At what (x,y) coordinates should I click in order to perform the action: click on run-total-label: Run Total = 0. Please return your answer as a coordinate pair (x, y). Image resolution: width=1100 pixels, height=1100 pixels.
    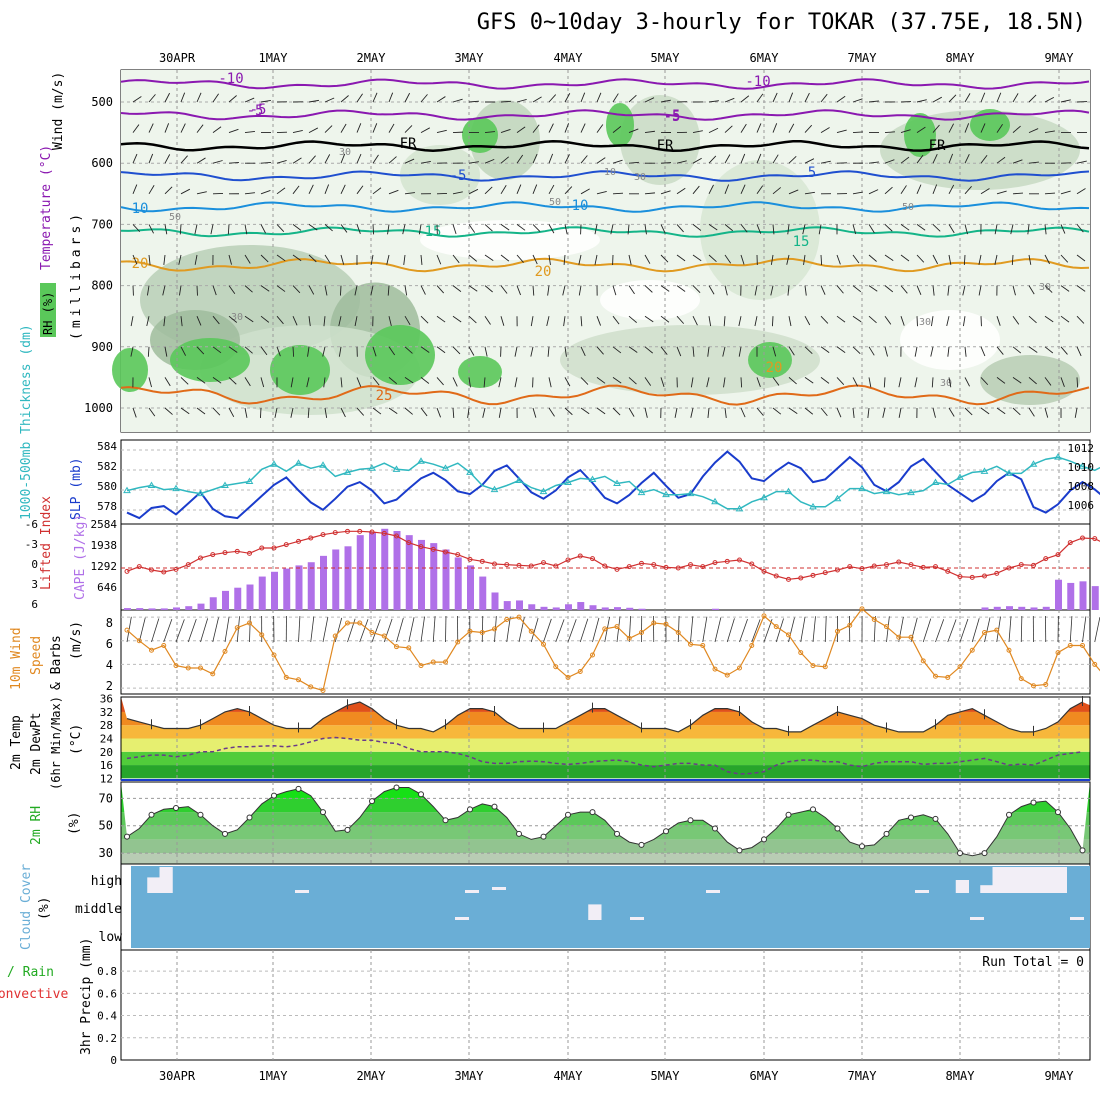
    Looking at the image, I should click on (1033, 962).